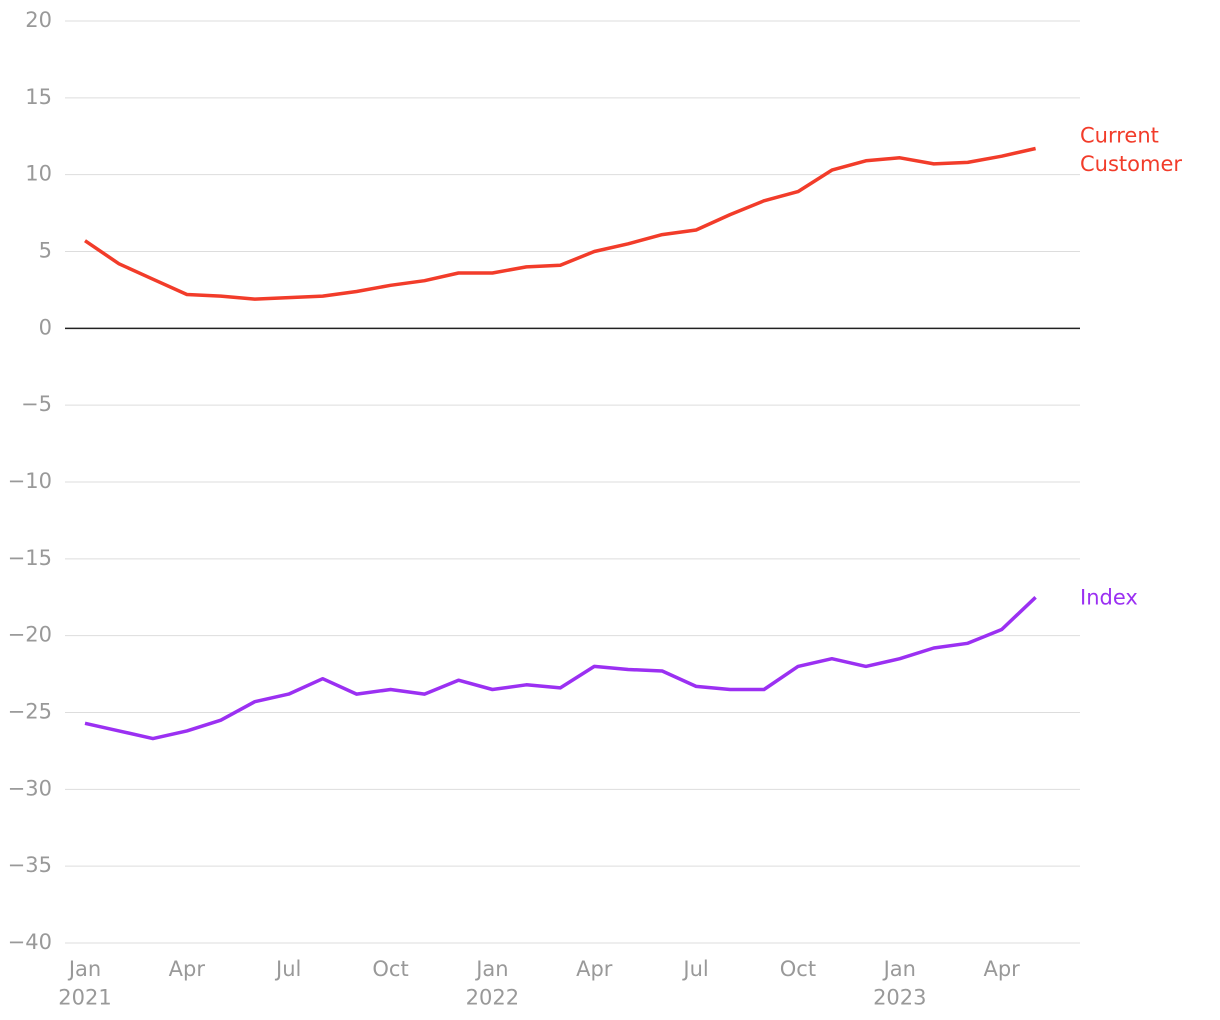 The image size is (1220, 1020). I want to click on y-tick-label: −10, so click(30, 481).